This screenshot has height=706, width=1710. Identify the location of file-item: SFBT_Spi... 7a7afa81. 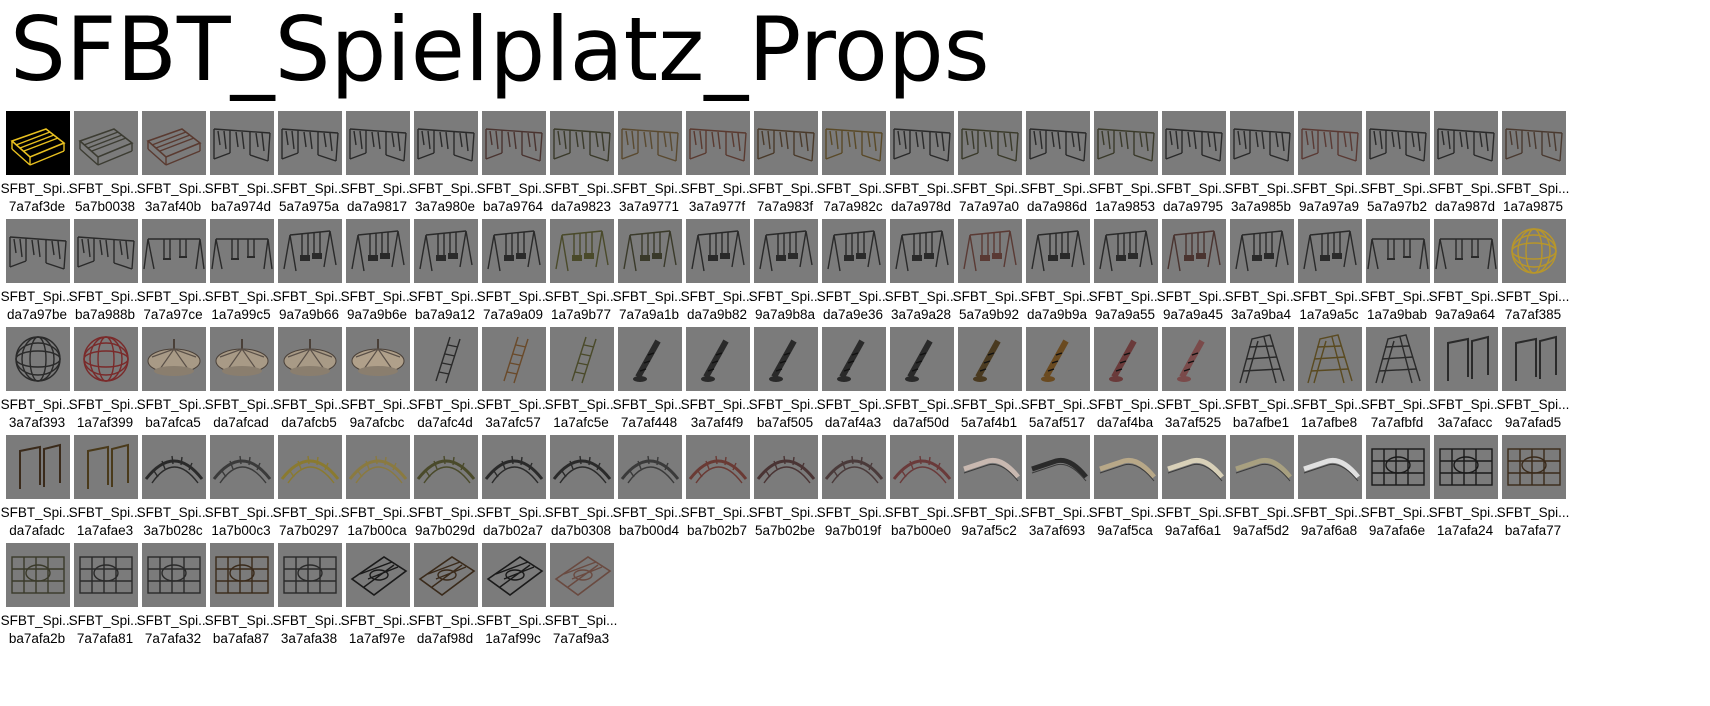
(105, 596).